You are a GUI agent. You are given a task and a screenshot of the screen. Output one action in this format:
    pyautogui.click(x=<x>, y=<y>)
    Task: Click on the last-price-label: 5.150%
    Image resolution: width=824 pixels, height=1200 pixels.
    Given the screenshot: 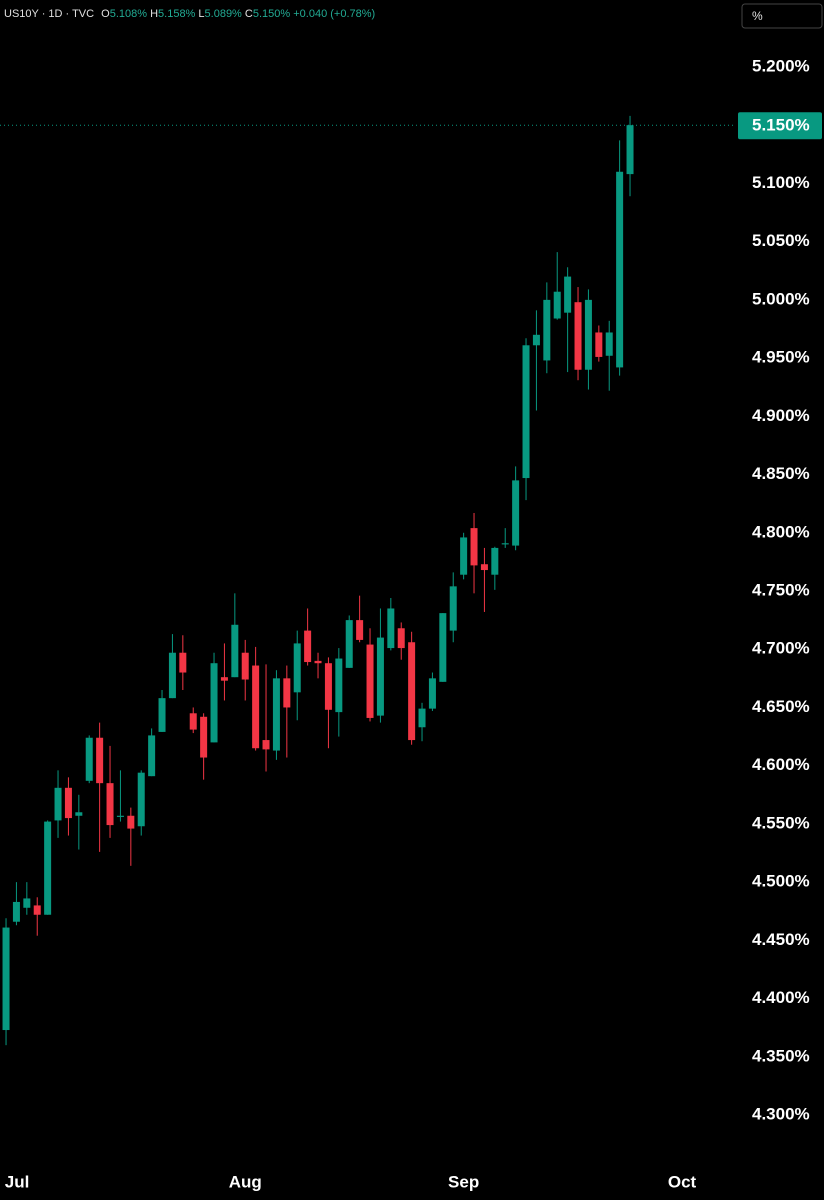 What is the action you would take?
    pyautogui.click(x=781, y=125)
    